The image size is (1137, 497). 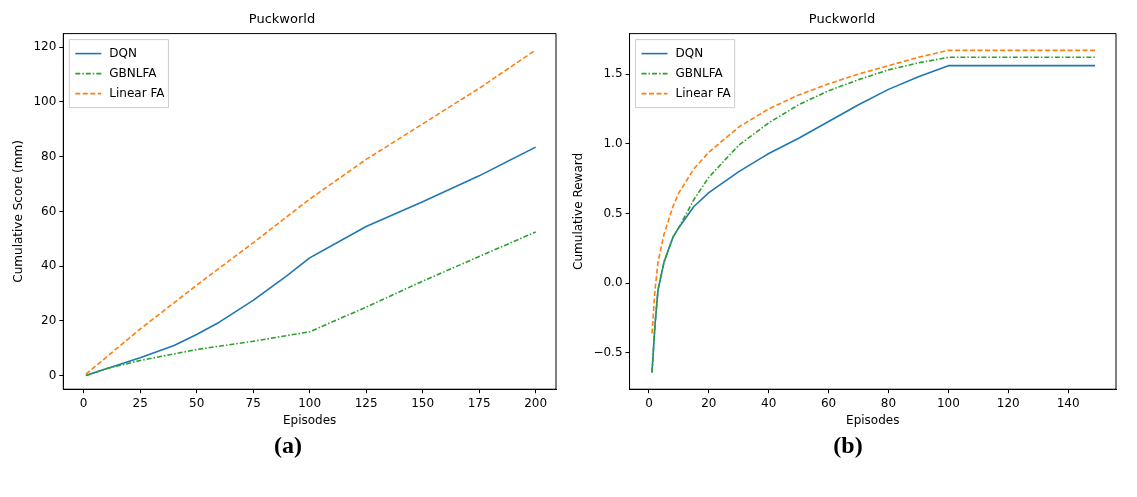 What do you see at coordinates (49, 265) in the screenshot?
I see `y-tick-label: 40` at bounding box center [49, 265].